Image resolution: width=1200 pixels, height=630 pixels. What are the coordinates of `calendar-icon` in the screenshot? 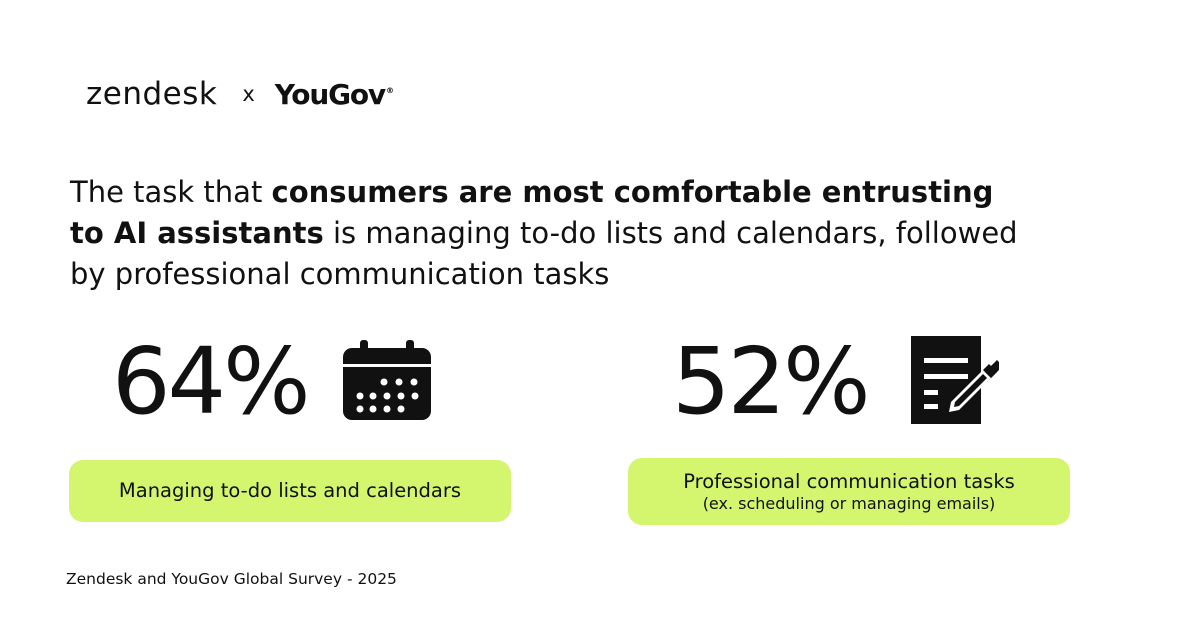 It's located at (387, 382).